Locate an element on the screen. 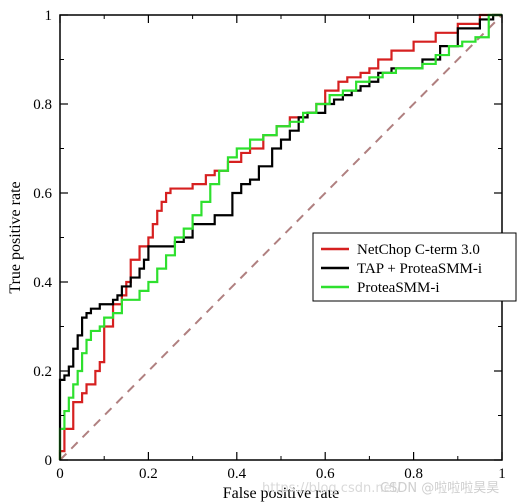  x-tick-label: 0.4 is located at coordinates (236, 474).